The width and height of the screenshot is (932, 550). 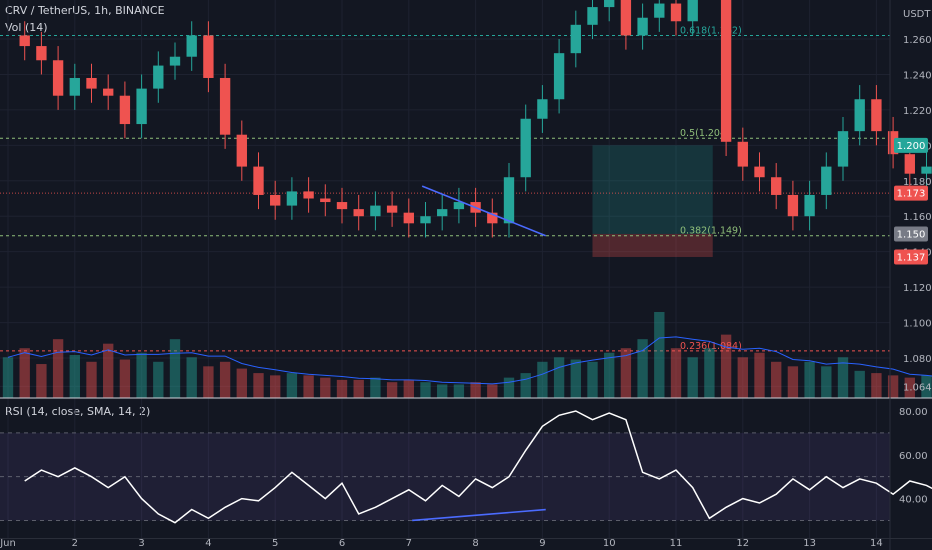 I want to click on price-tick-label: 1.100, so click(x=917, y=324).